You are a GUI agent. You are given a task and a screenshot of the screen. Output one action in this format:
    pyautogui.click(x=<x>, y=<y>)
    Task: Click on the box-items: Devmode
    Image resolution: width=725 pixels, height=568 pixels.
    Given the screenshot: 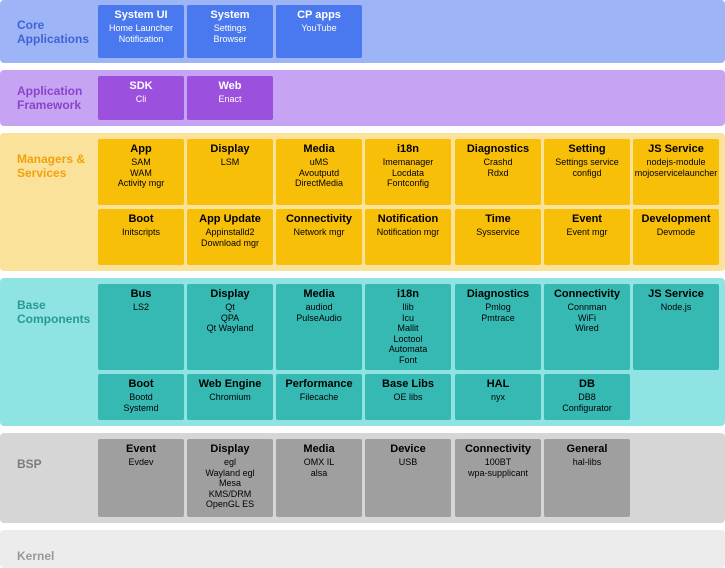 What is the action you would take?
    pyautogui.click(x=676, y=232)
    